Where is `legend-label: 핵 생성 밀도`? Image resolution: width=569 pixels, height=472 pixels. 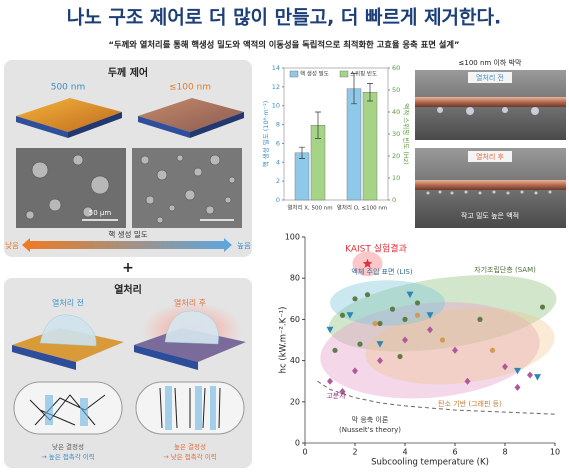
legend-label: 핵 생성 밀도 is located at coordinates (314, 74).